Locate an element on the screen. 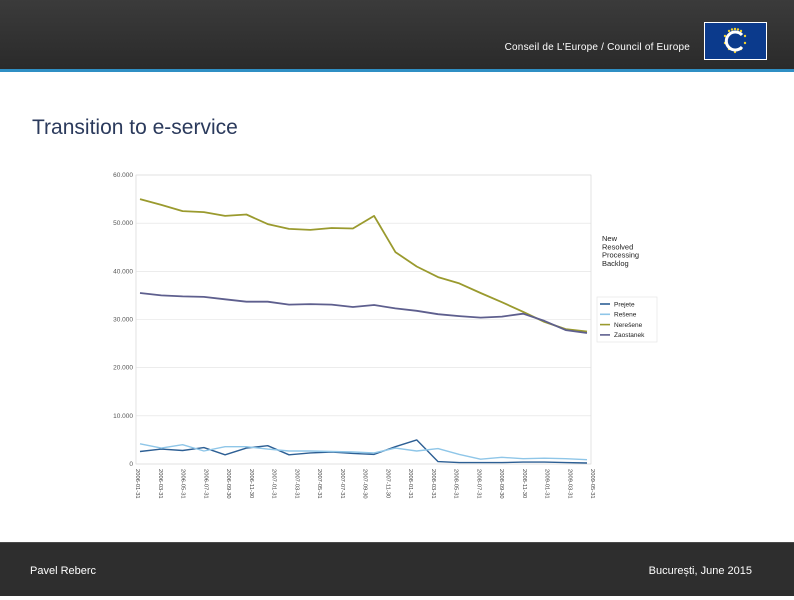 The width and height of the screenshot is (794, 600). x-tick-label: 2009-05-31 is located at coordinates (592, 484).